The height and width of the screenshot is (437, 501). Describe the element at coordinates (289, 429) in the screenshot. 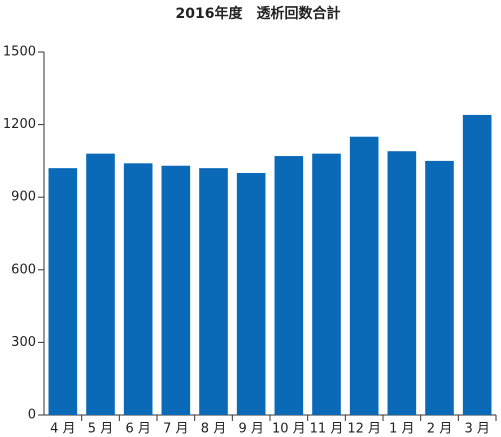

I see `x-tick-label: 10 月` at that location.